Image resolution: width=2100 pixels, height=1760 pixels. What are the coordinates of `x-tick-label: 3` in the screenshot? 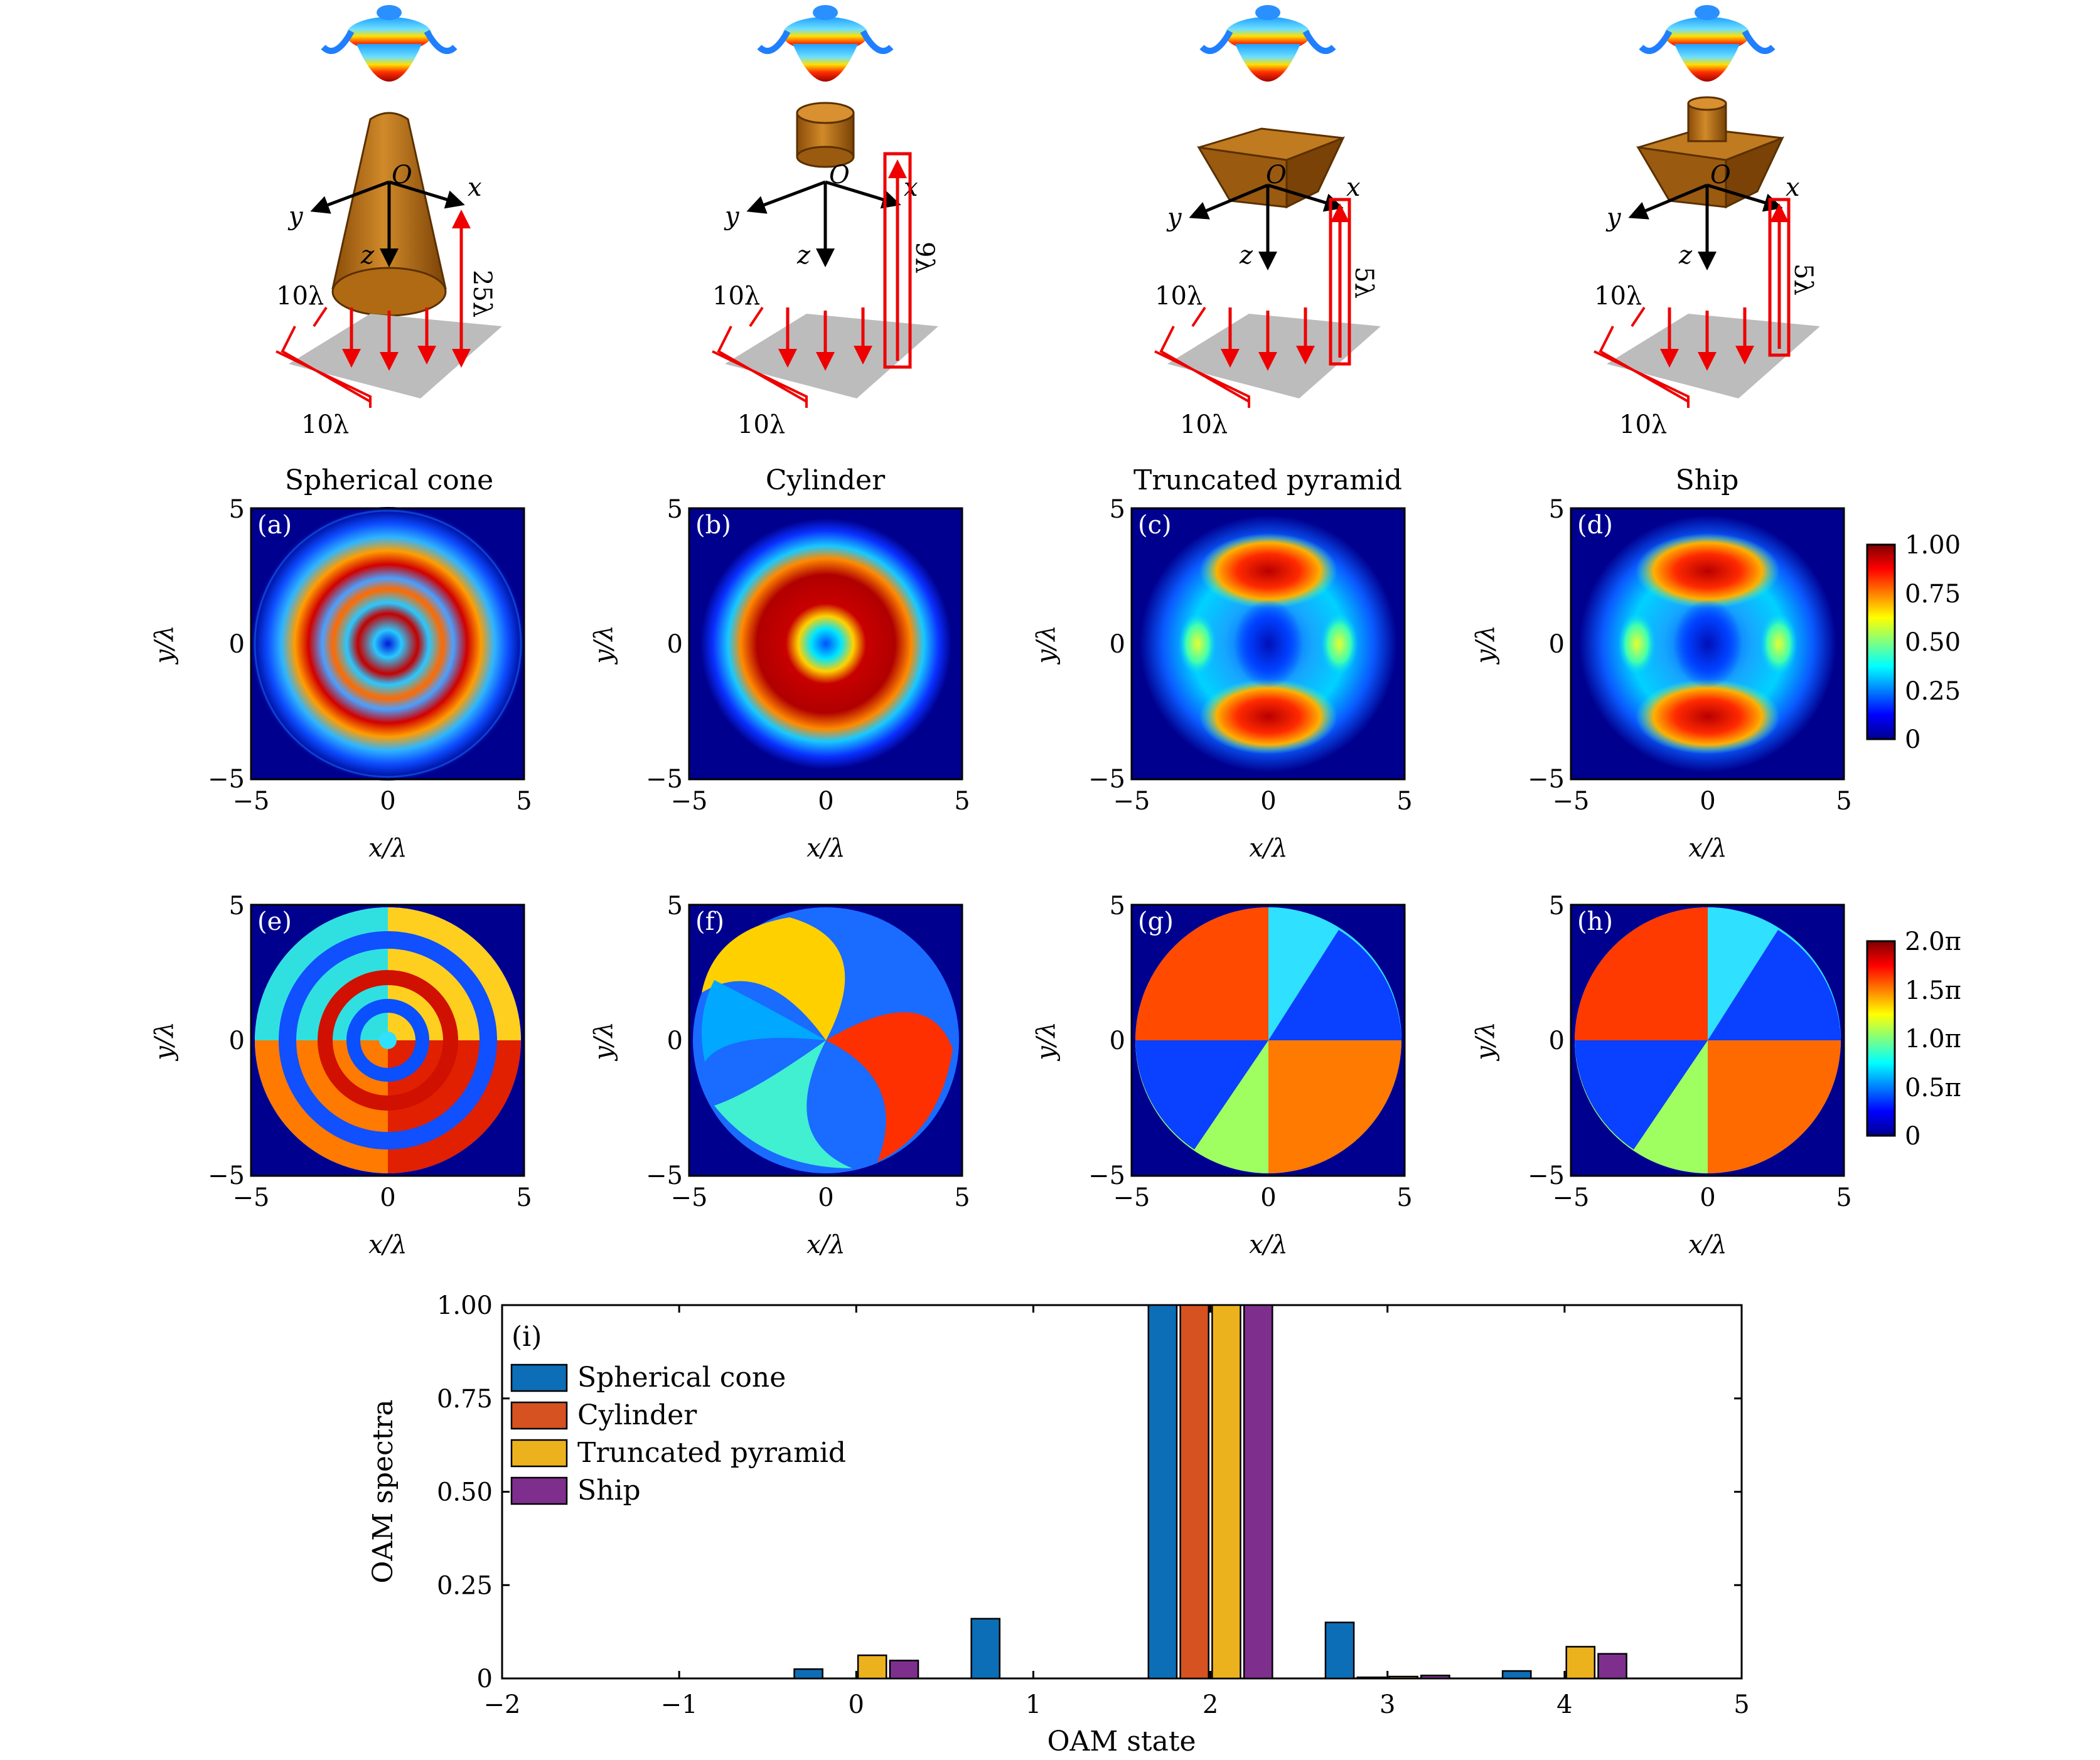 It's located at (1387, 1704).